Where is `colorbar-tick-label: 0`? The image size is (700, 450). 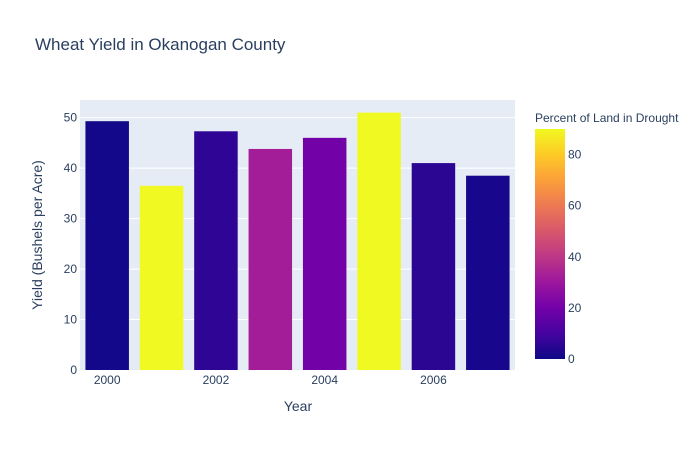
colorbar-tick-label: 0 is located at coordinates (571, 359).